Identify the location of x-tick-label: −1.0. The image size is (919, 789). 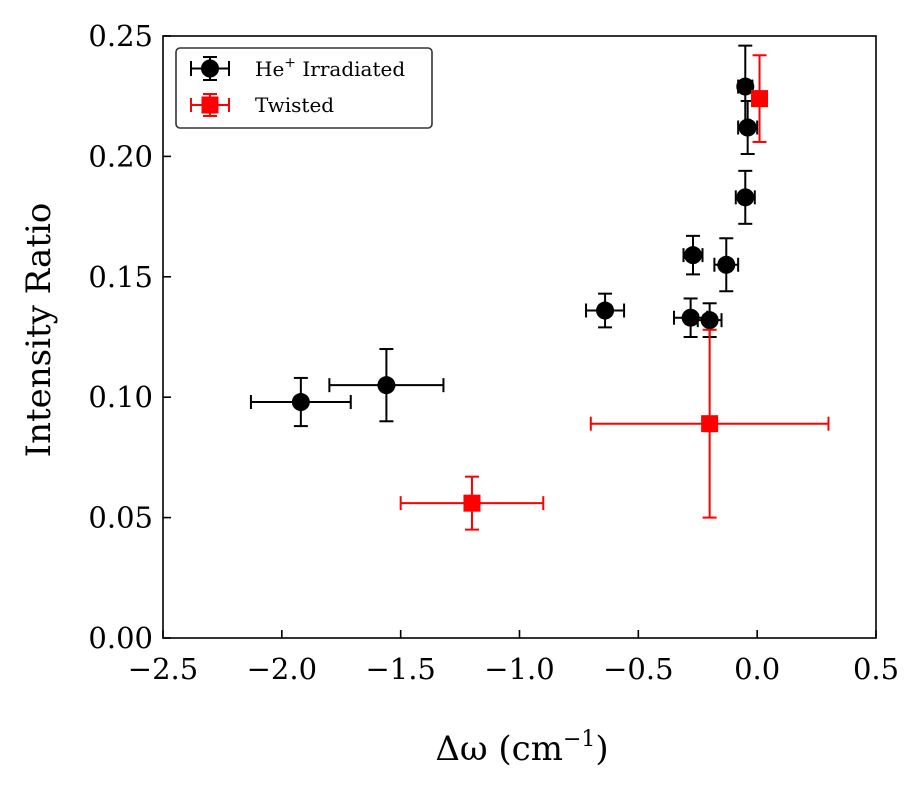
(519, 669).